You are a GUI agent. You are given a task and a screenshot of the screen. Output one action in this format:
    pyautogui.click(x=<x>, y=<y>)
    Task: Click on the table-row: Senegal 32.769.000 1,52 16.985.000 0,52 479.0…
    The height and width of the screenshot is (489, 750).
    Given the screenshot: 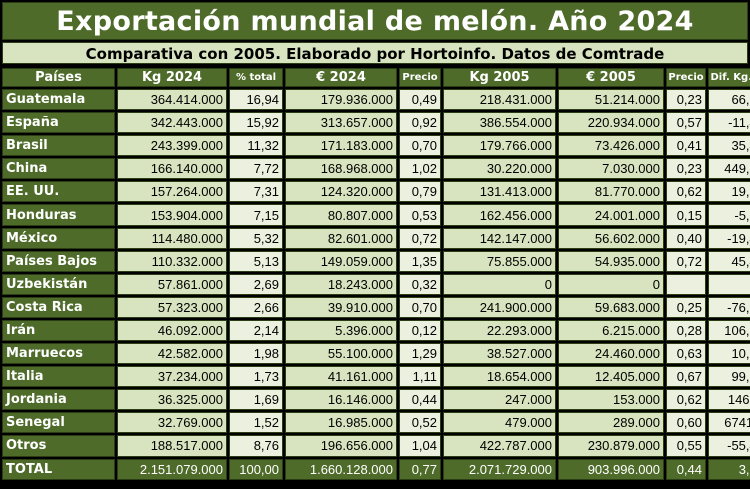 What is the action you would take?
    pyautogui.click(x=376, y=423)
    